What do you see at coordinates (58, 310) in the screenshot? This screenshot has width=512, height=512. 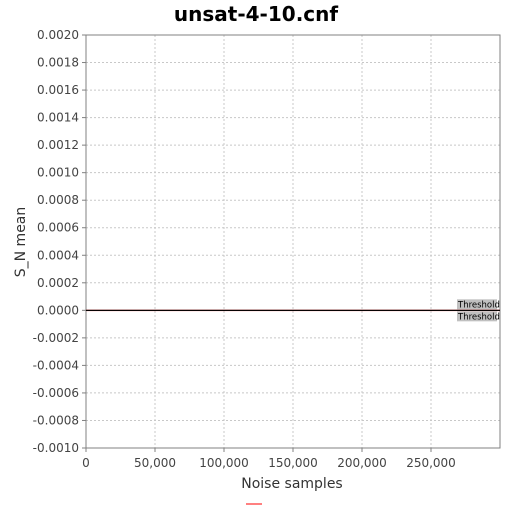 I see `y-tick-label: 0.0000` at bounding box center [58, 310].